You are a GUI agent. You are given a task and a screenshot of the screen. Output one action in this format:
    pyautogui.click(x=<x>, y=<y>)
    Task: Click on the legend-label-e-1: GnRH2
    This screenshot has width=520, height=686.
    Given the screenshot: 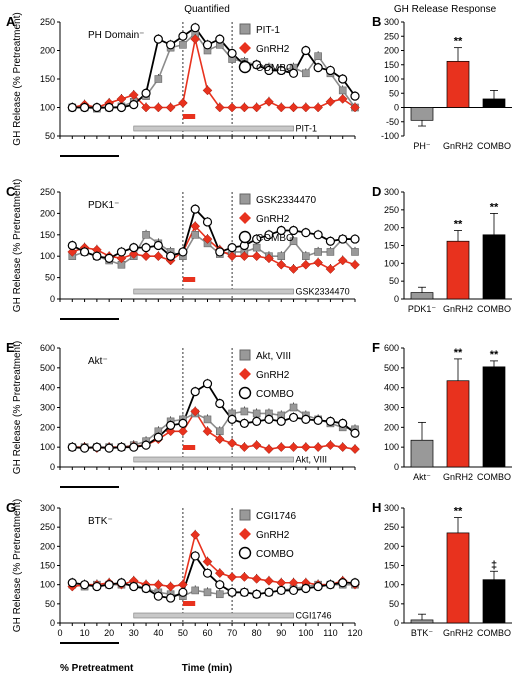 What is the action you would take?
    pyautogui.click(x=273, y=375)
    